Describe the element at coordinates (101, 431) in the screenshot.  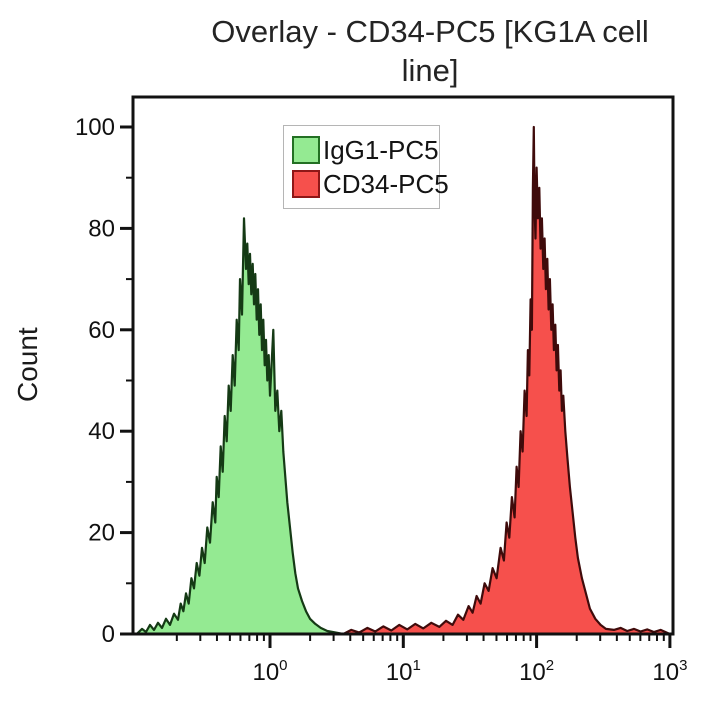
I see `y-tick-label-40: 40` at that location.